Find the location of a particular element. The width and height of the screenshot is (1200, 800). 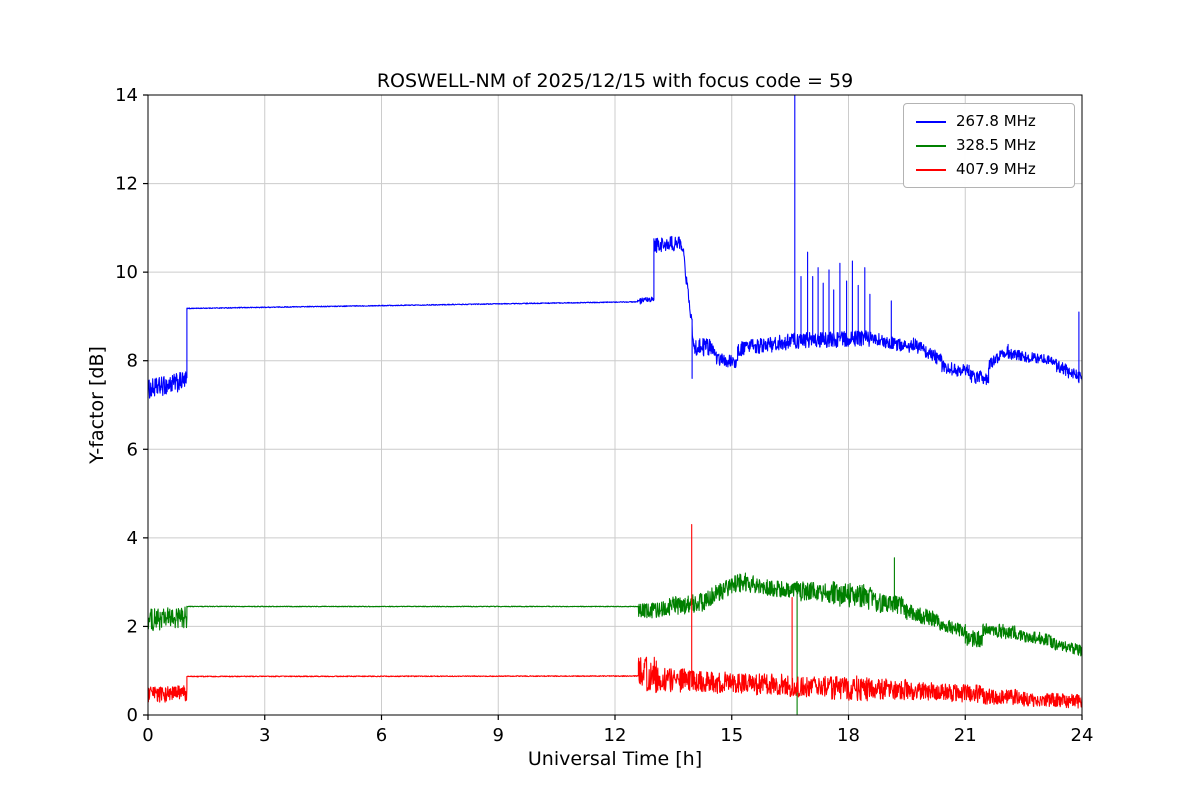

legend-entry: 267.8 MHz is located at coordinates (989, 121).